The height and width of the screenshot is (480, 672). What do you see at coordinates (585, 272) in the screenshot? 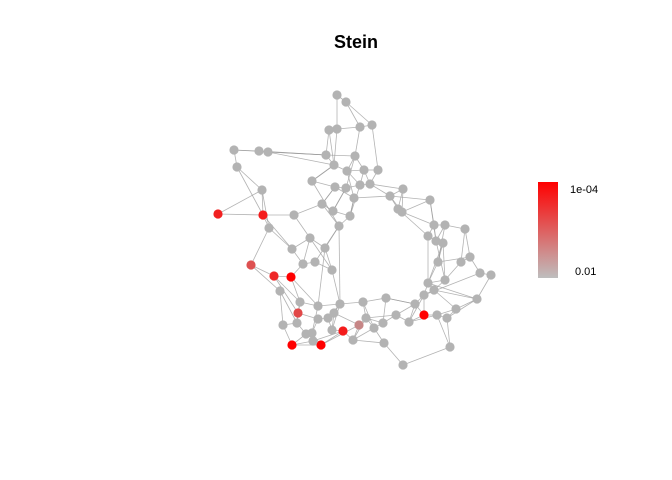
I see `legend-bottom-label: 0.01` at bounding box center [585, 272].